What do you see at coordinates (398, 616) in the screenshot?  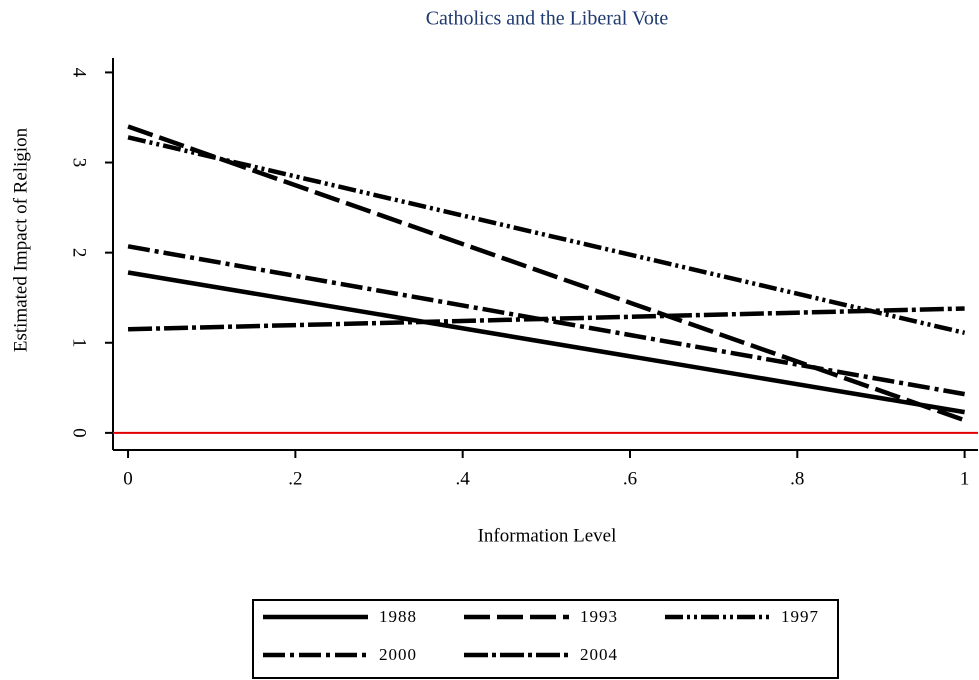 I see `legend-label: 1988` at bounding box center [398, 616].